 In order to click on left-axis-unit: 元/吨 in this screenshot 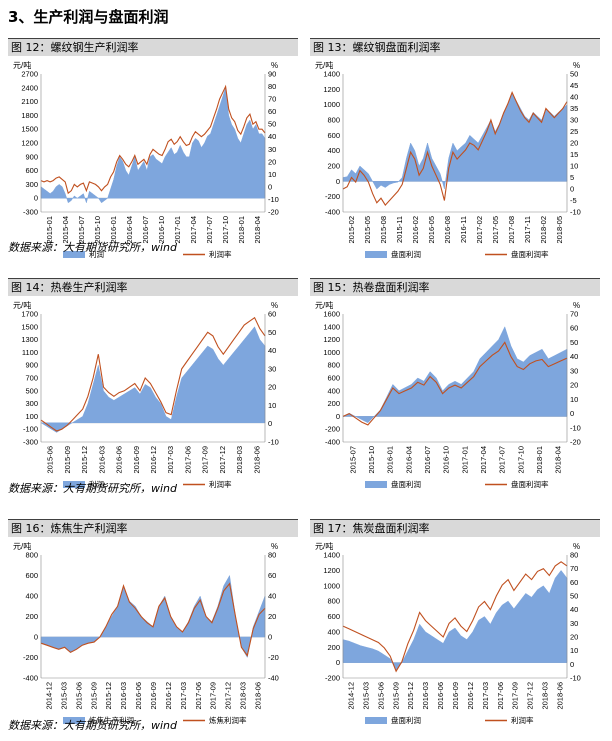, I will do `click(22, 305)`.